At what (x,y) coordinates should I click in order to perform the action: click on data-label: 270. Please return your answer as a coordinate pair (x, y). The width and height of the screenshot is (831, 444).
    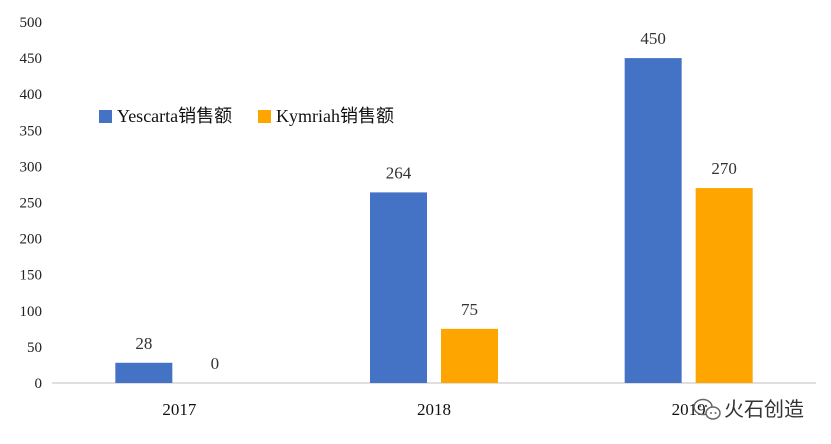
    Looking at the image, I should click on (724, 168).